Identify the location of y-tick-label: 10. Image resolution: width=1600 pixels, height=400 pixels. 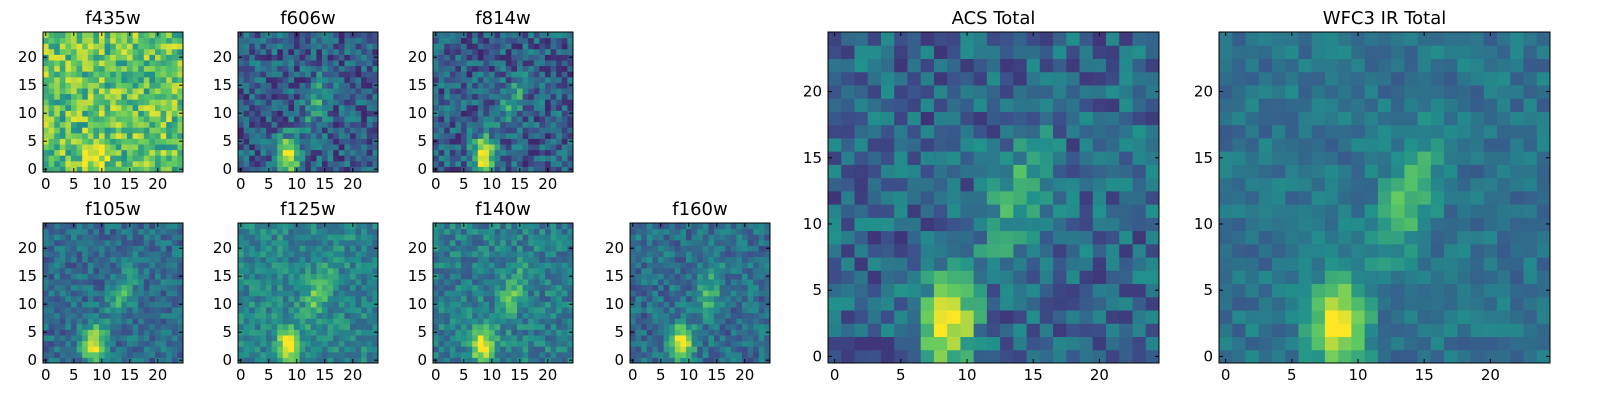
(222, 113).